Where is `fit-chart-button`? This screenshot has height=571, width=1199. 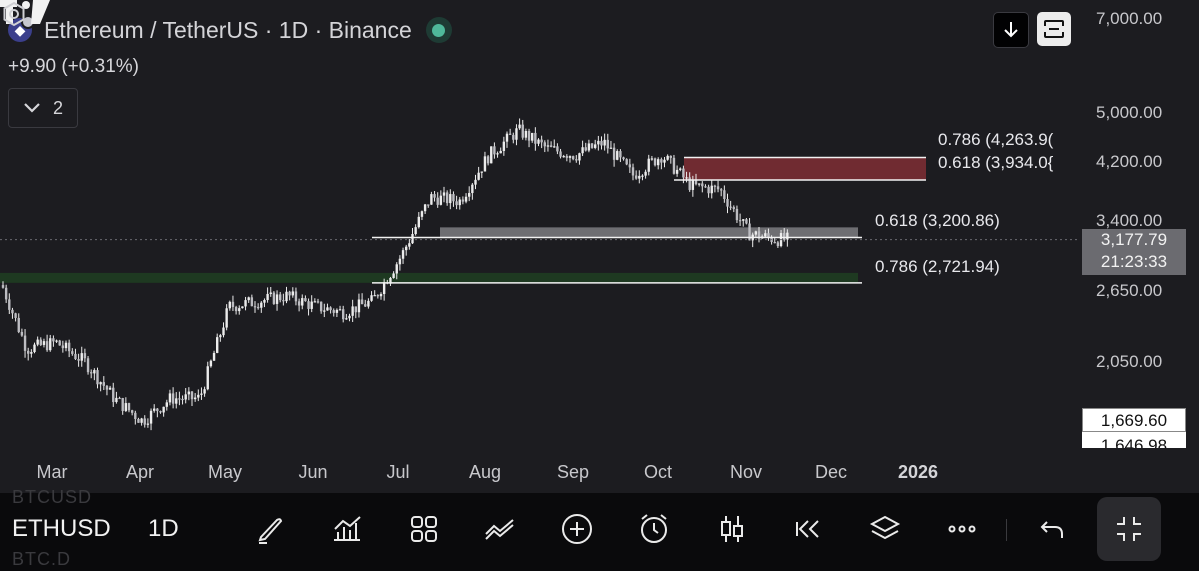
fit-chart-button is located at coordinates (1129, 529).